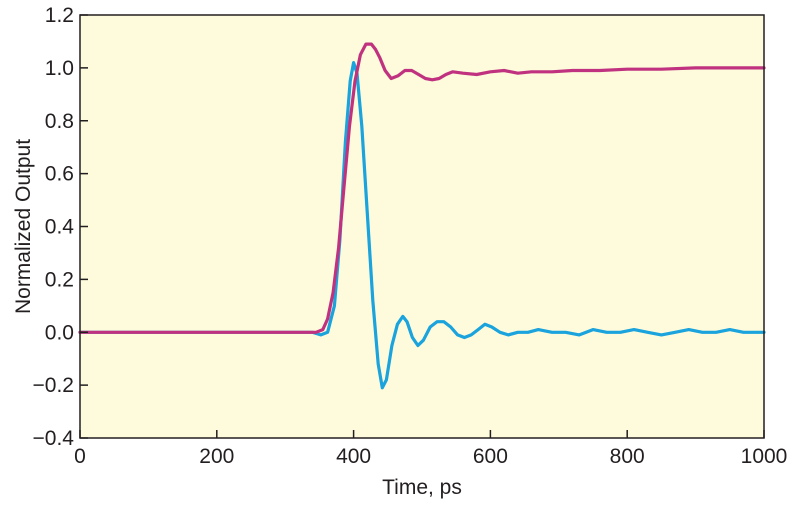 The height and width of the screenshot is (508, 800). I want to click on x-tick-label: 0, so click(80, 456).